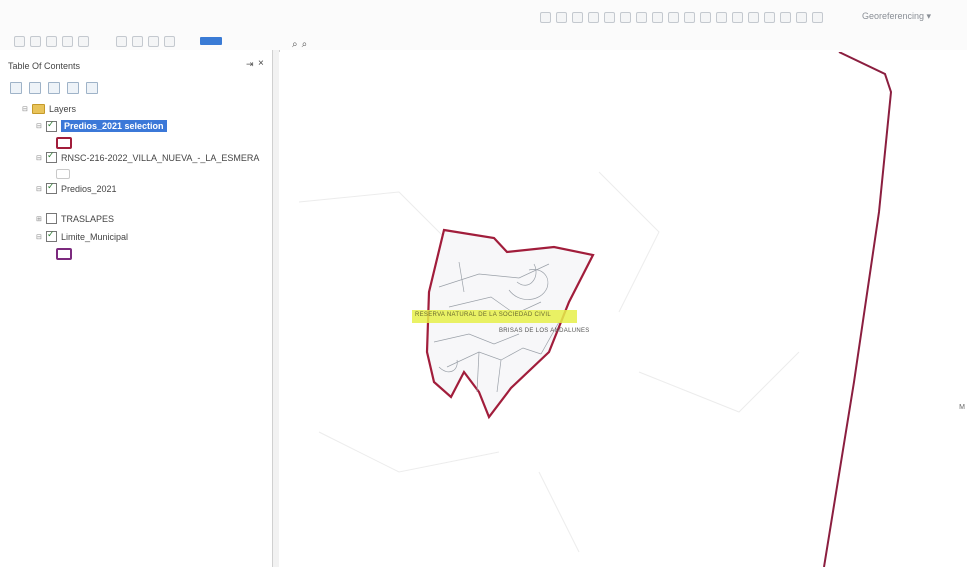  I want to click on magnify-icon: ⌕, so click(295, 44).